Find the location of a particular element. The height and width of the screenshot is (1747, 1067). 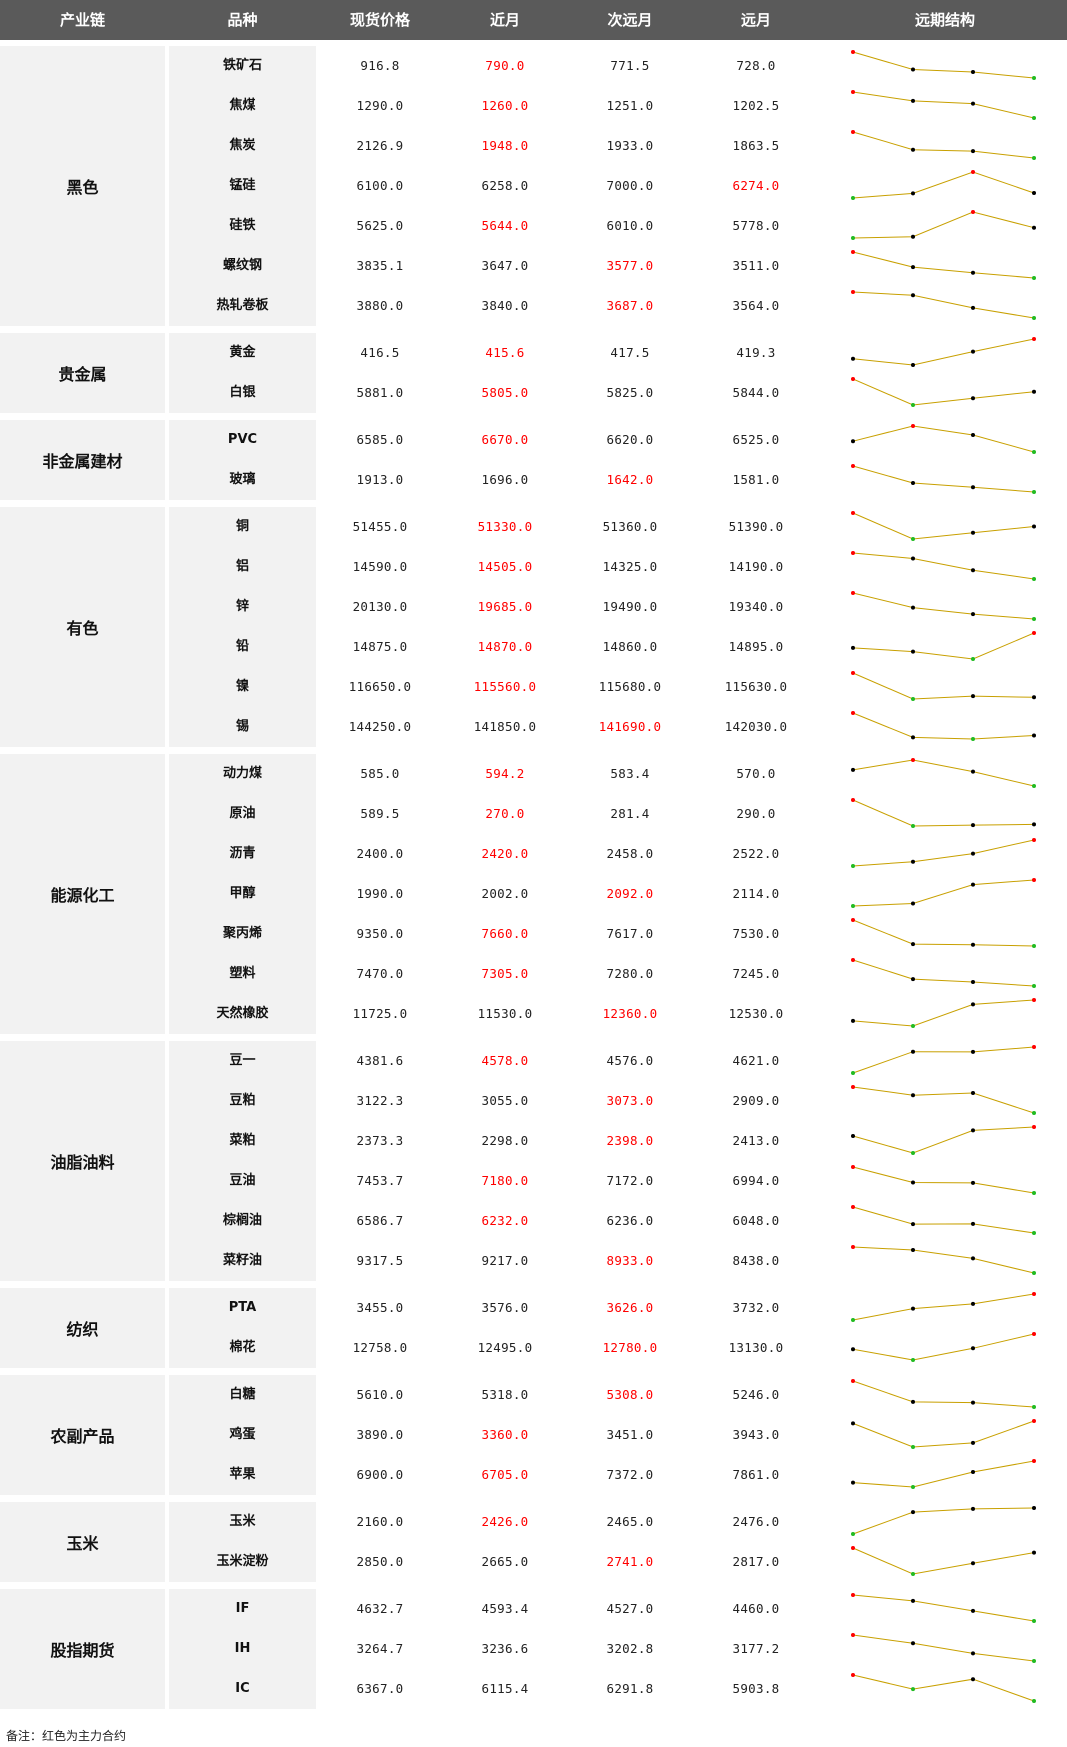

far-month-cell: 3564.0 is located at coordinates (756, 305).